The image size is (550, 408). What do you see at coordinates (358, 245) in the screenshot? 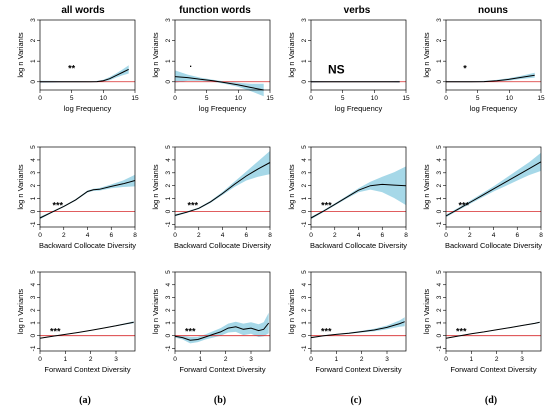
I see `x-axis-label: Backward Collocate Diversity` at bounding box center [358, 245].